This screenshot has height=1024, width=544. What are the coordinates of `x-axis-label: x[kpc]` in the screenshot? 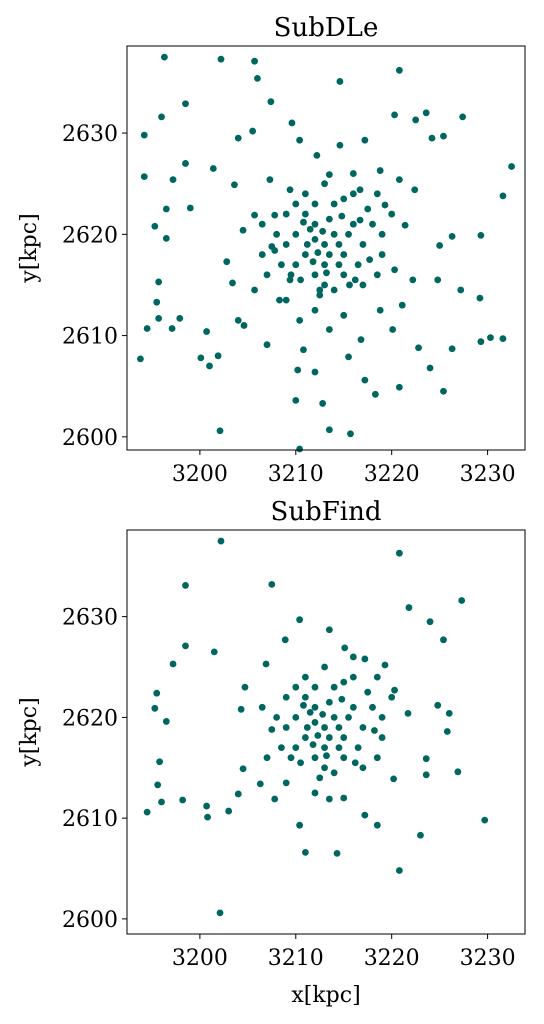 It's located at (325, 995).